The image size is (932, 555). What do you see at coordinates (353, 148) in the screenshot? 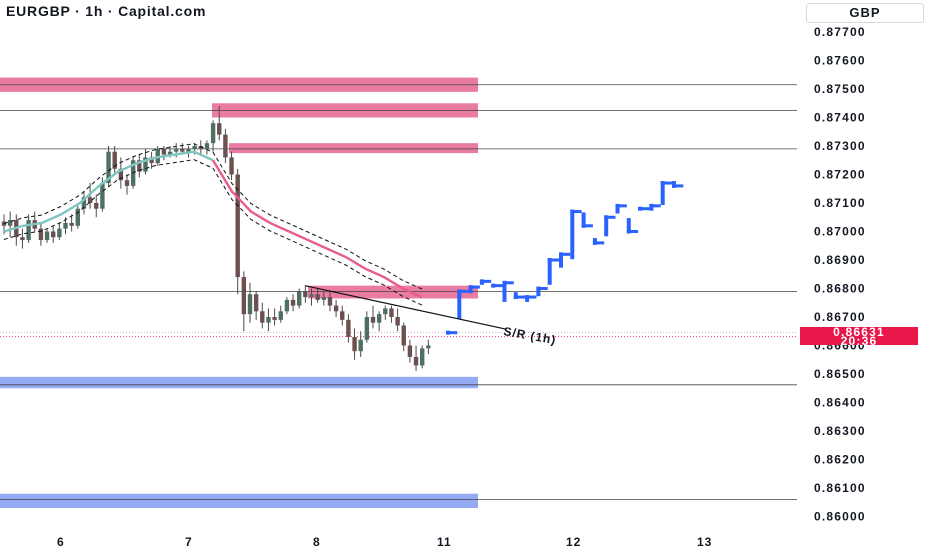
I see `supply-zone` at bounding box center [353, 148].